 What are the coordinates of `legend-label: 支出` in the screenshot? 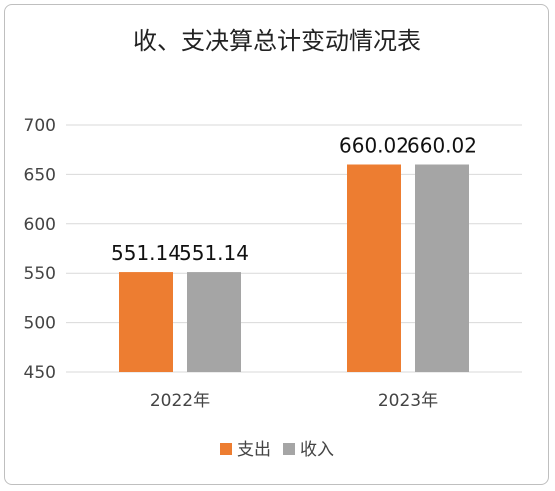 It's located at (254, 450).